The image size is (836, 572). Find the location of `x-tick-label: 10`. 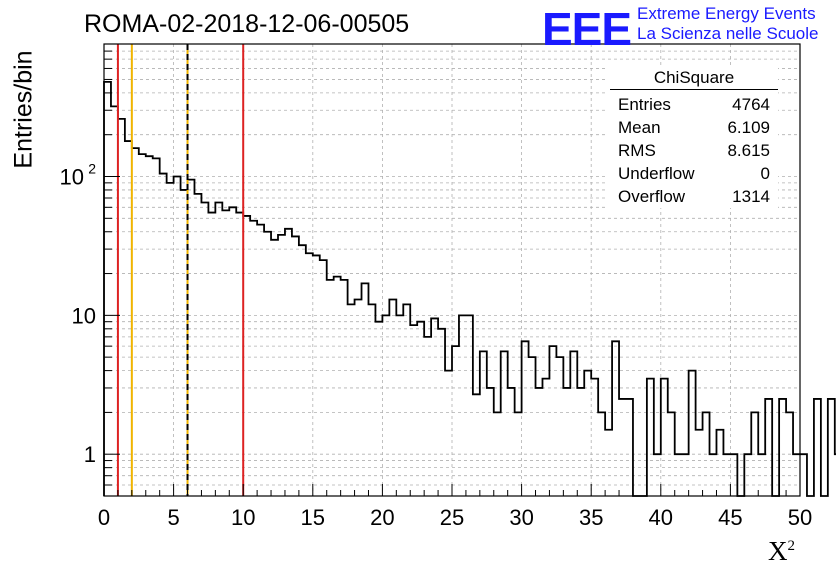

x-tick-label: 10 is located at coordinates (243, 517).